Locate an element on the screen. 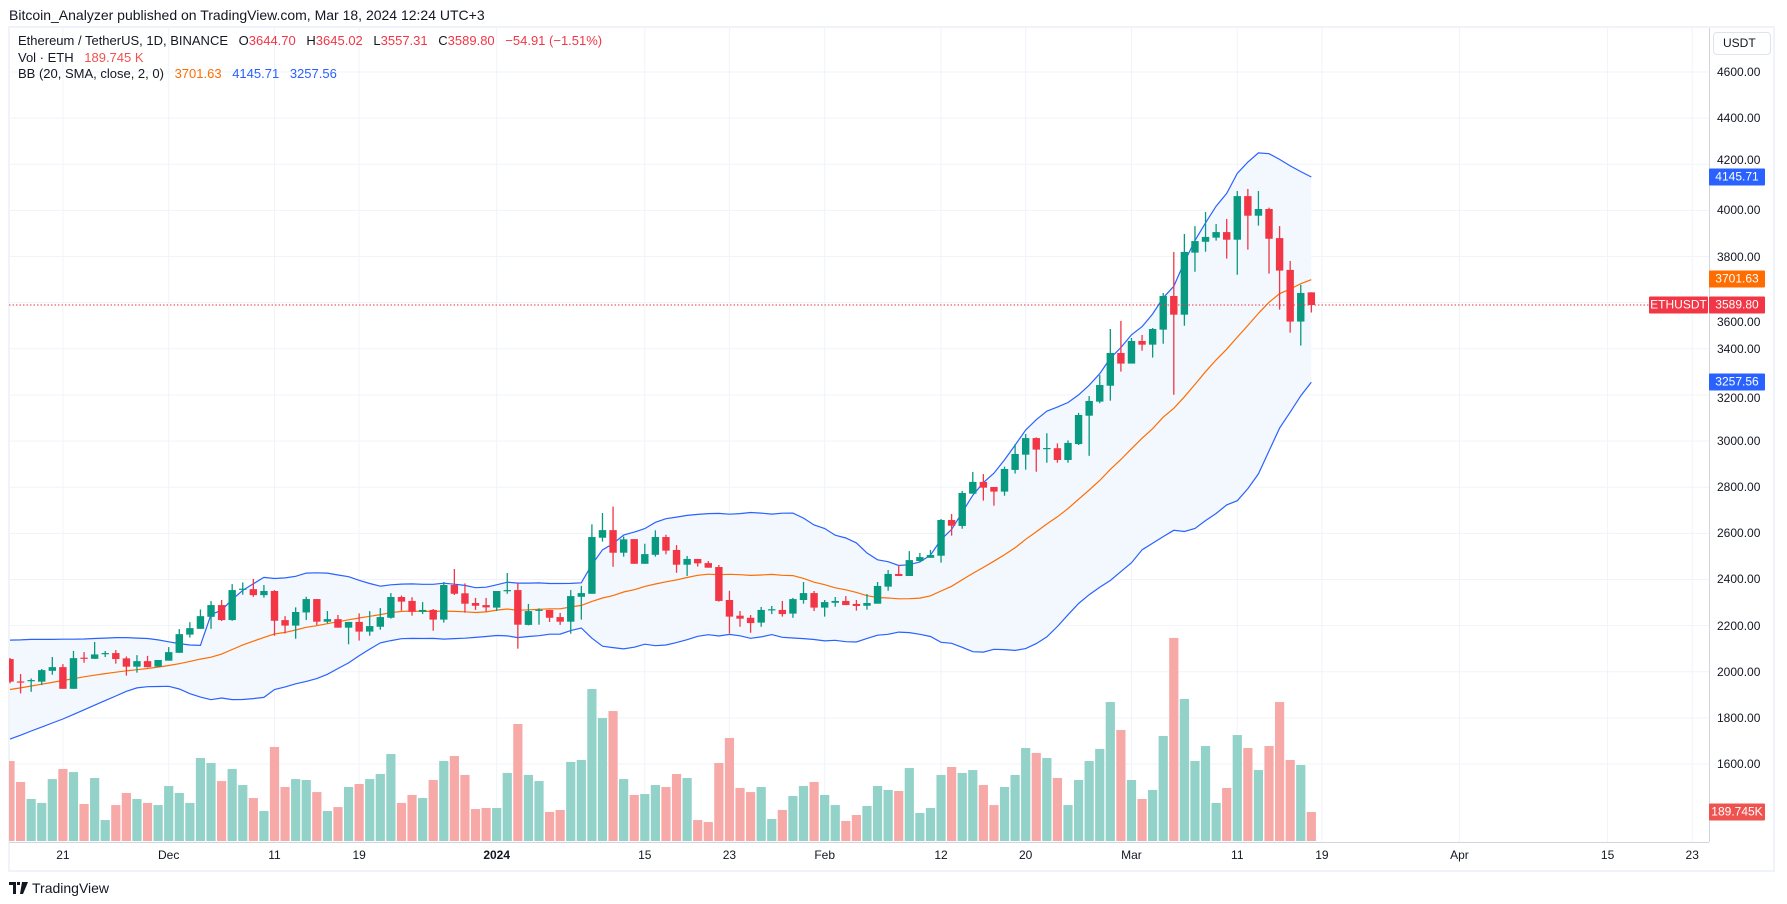  legend-volume-row: Vol · ETH 189.745 K is located at coordinates (310, 58).